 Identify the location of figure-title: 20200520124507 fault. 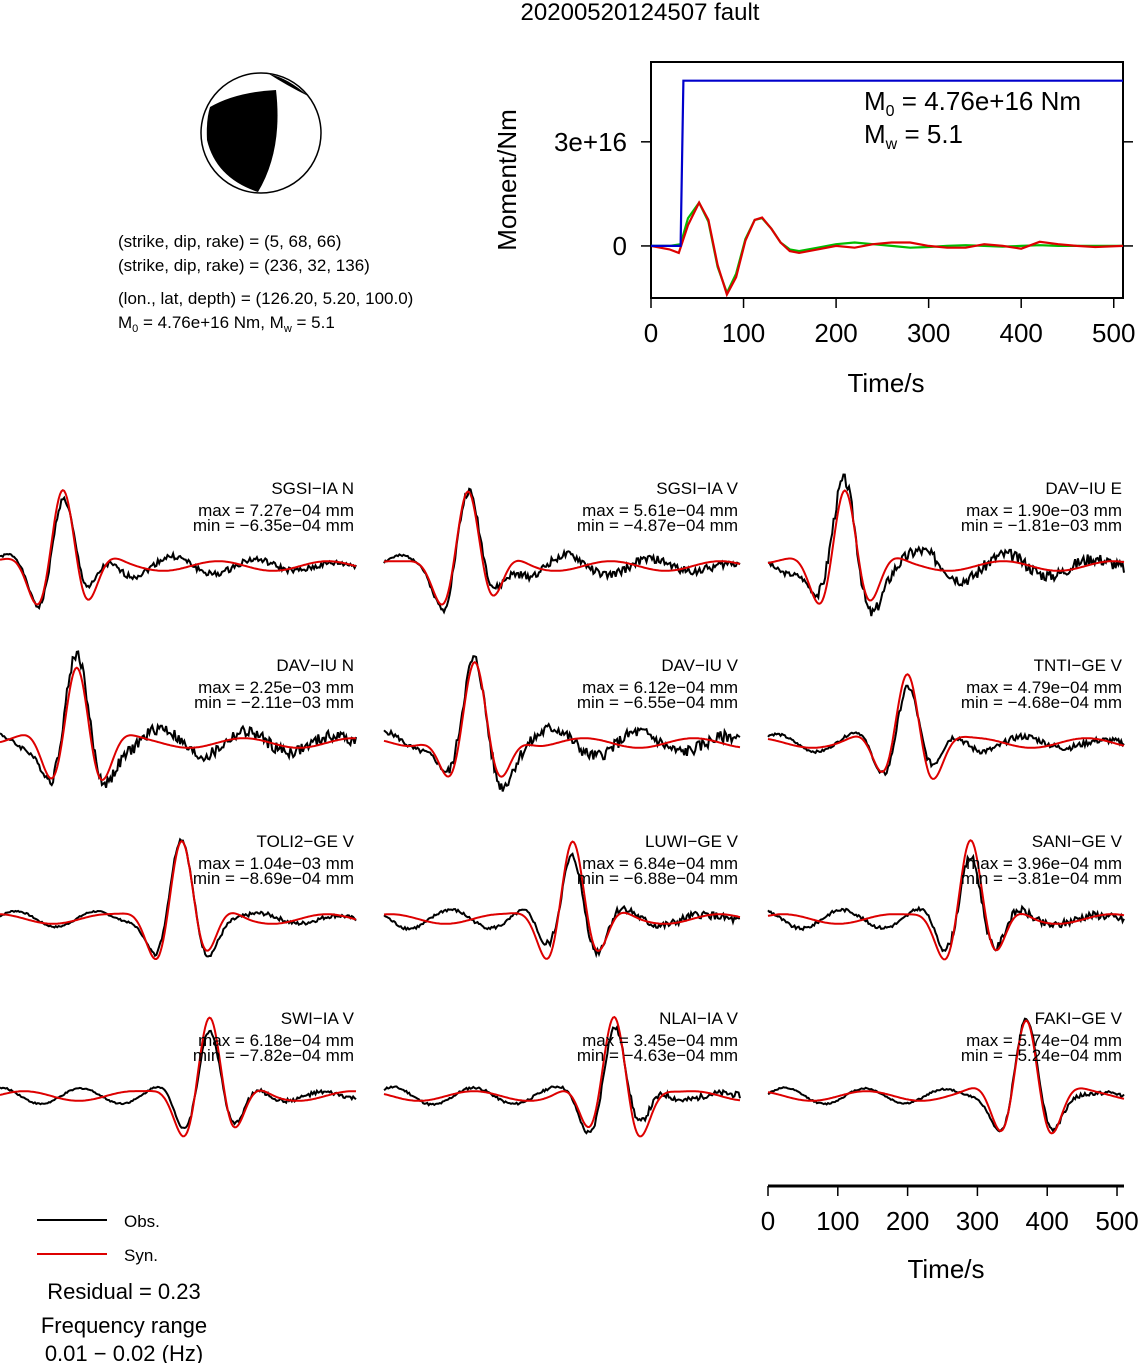
(640, 13).